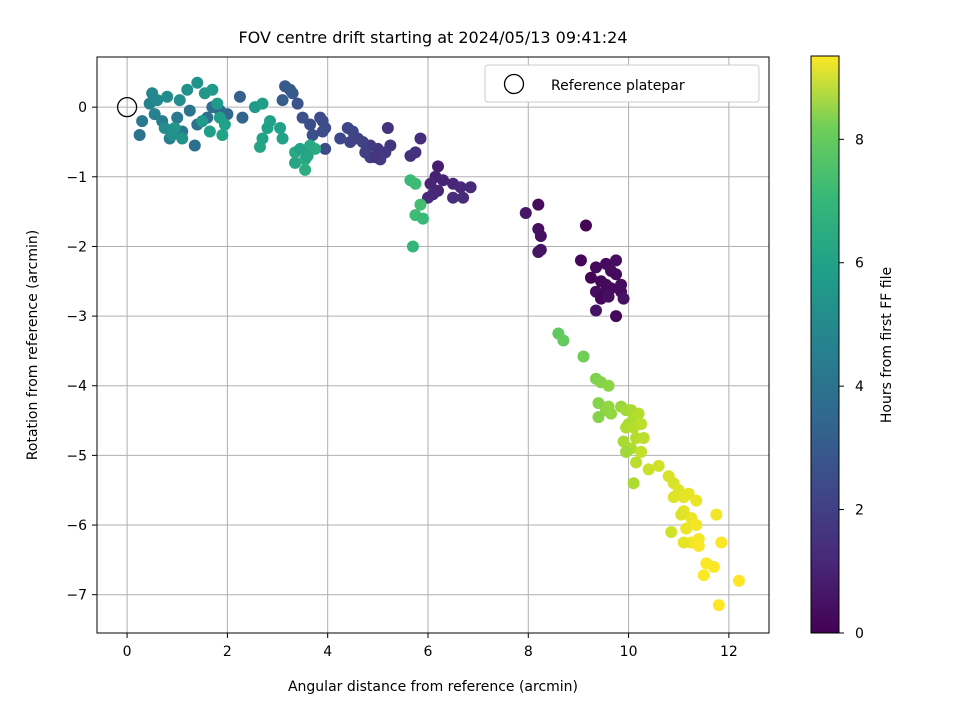 The width and height of the screenshot is (960, 720). What do you see at coordinates (825, 344) in the screenshot?
I see `colorbar` at bounding box center [825, 344].